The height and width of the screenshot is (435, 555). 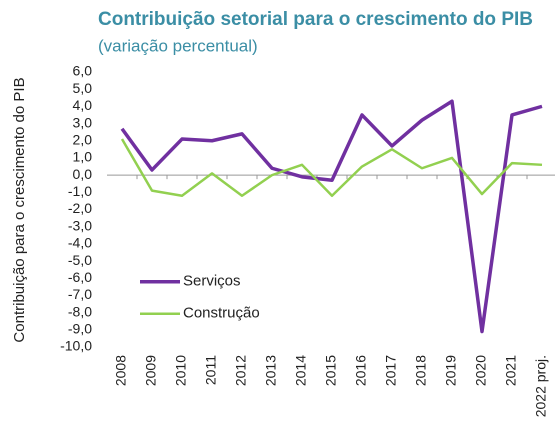 I want to click on y-tick-label: 5,0, so click(x=83, y=88).